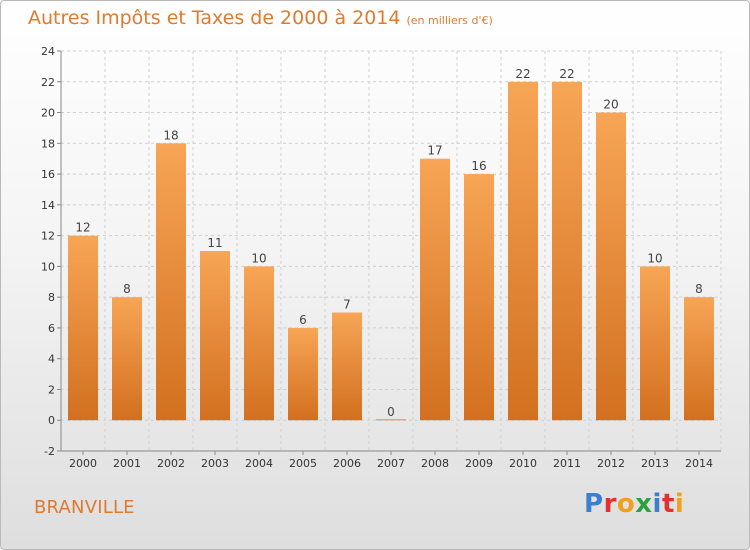 Image resolution: width=750 pixels, height=550 pixels. Describe the element at coordinates (48, 205) in the screenshot. I see `y-tick-label: 14` at that location.